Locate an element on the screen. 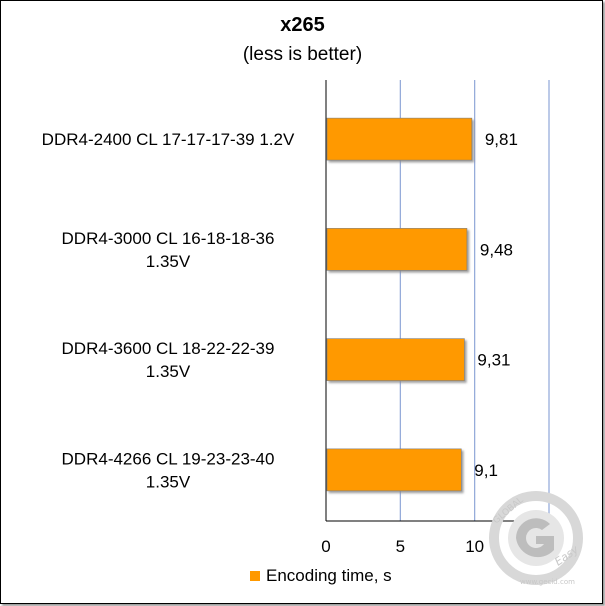 The width and height of the screenshot is (605, 606). chart-title: x265 is located at coordinates (302, 25).